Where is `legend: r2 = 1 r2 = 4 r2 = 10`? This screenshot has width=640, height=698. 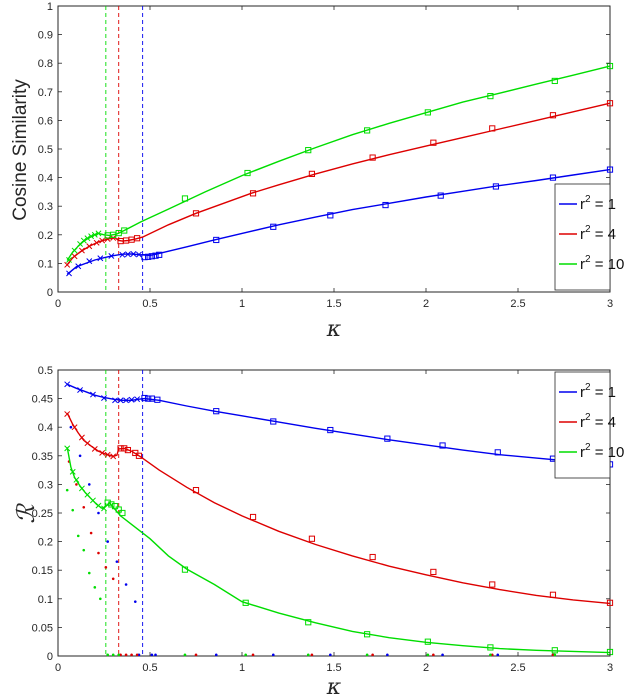 legend: r2 = 1 r2 = 4 r2 = 10 is located at coordinates (589, 425).